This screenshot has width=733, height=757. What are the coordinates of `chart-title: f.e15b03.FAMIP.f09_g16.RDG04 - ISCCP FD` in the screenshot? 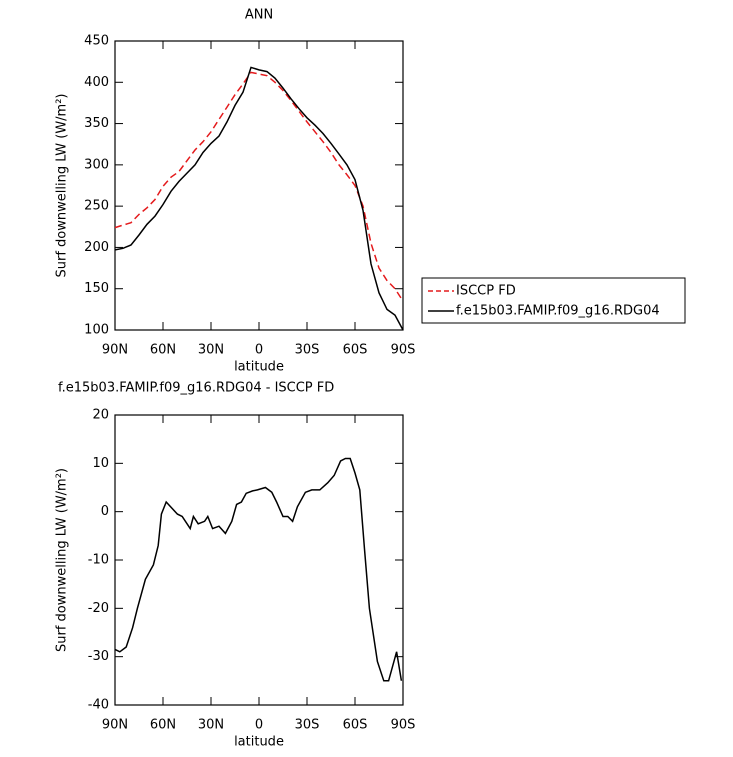 It's located at (196, 388).